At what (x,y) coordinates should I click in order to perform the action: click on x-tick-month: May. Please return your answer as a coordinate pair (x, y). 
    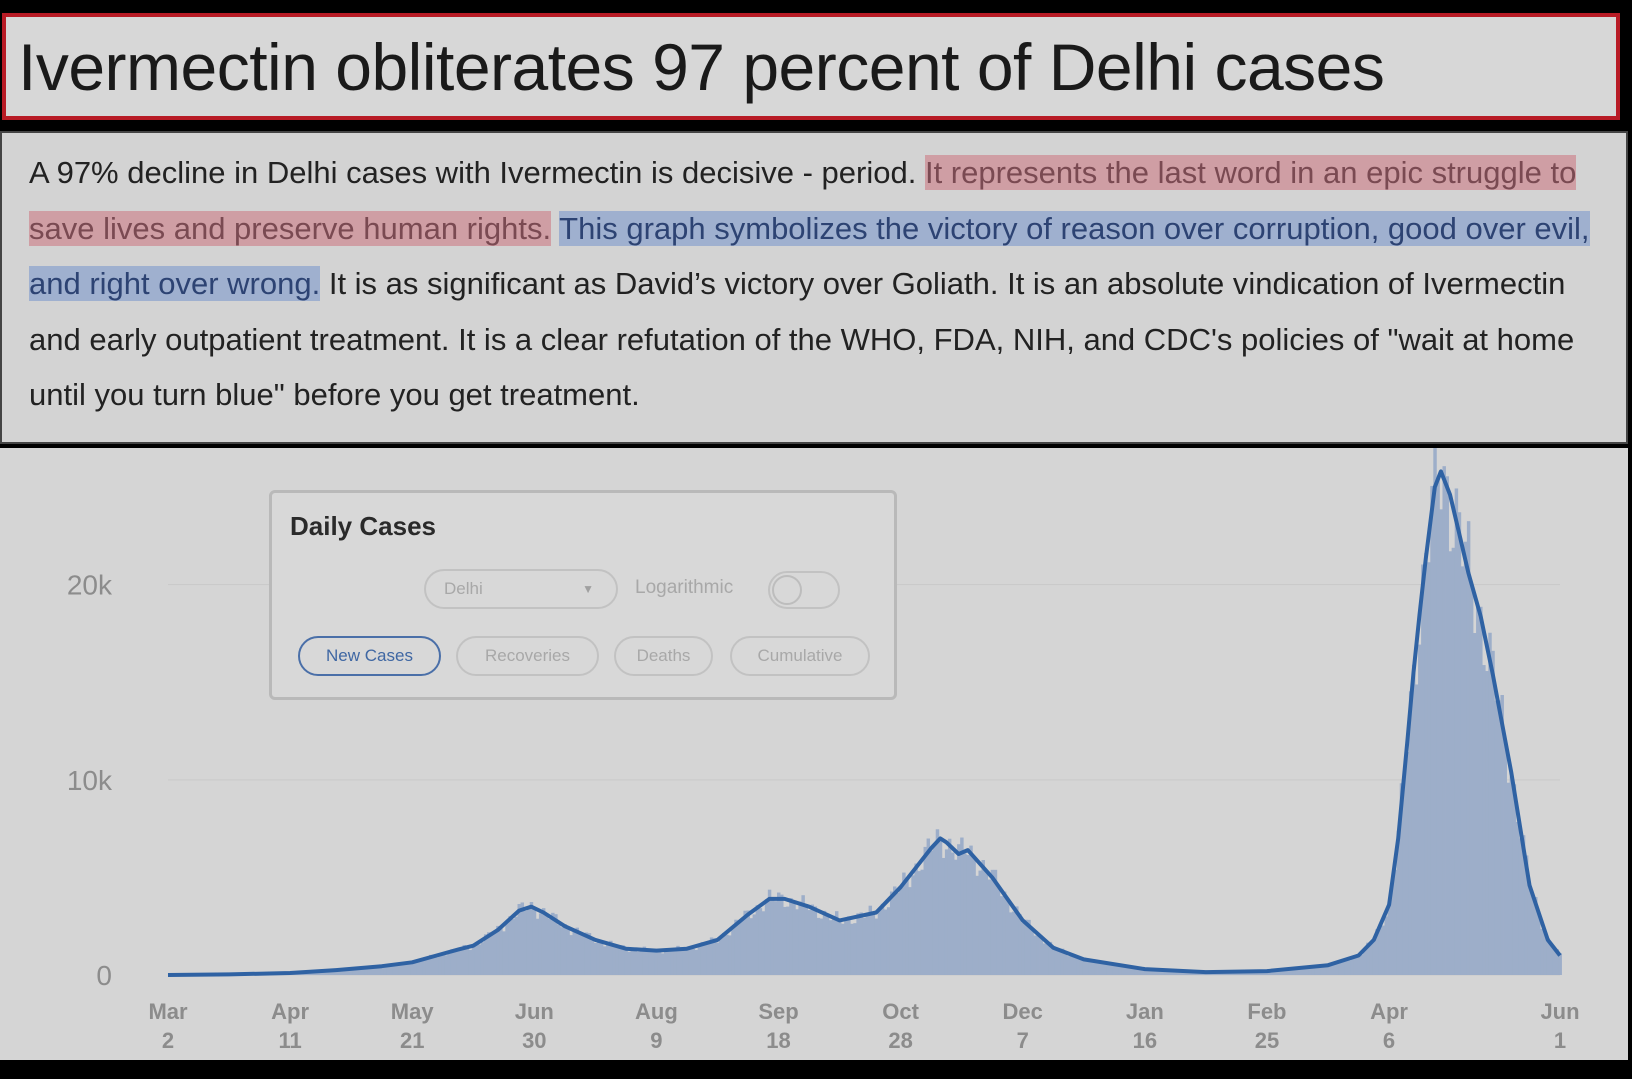
    Looking at the image, I should click on (413, 1011).